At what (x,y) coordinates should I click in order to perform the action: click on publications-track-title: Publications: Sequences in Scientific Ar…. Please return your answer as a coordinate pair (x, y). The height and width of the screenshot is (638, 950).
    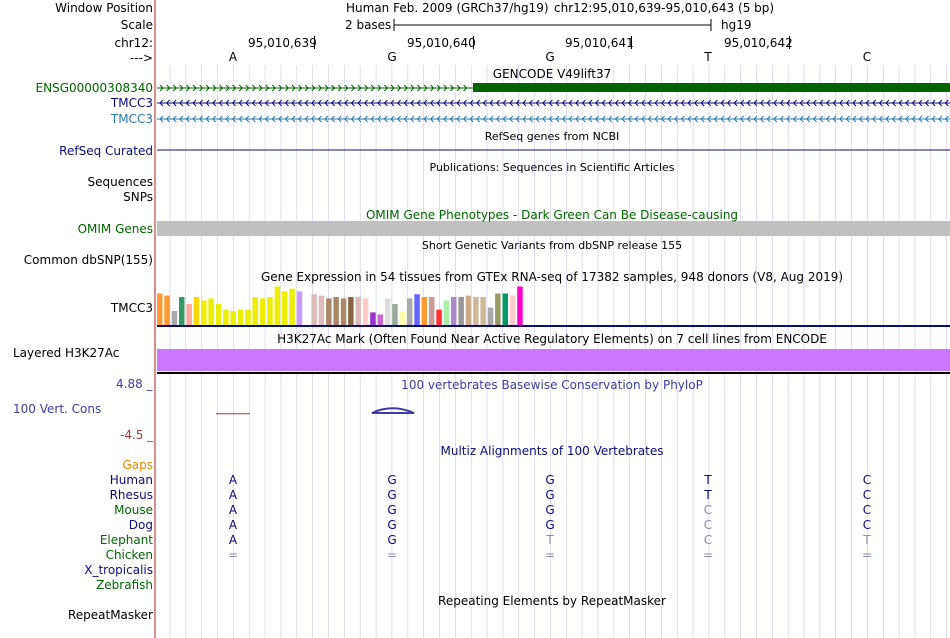
    Looking at the image, I should click on (552, 167).